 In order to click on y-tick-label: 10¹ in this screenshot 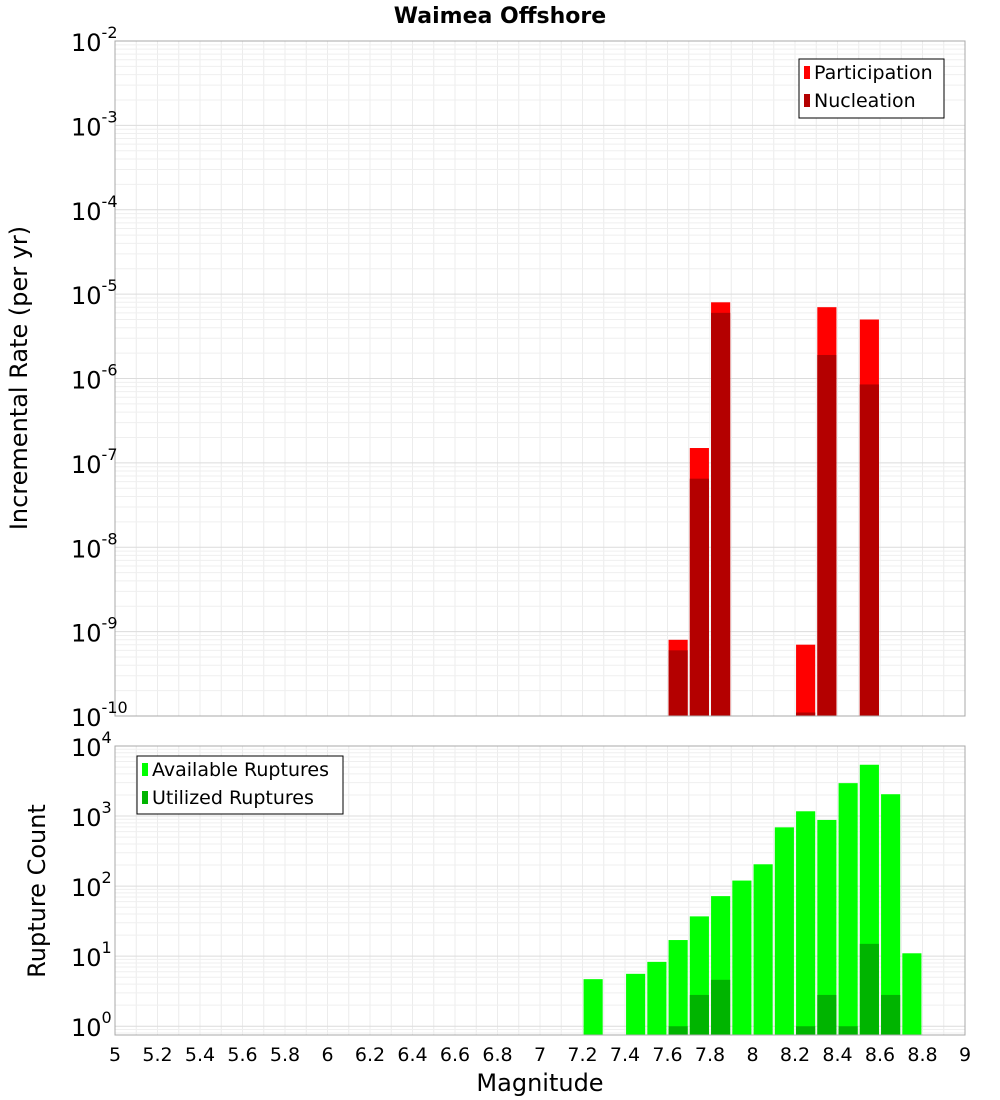, I will do `click(91, 955)`.